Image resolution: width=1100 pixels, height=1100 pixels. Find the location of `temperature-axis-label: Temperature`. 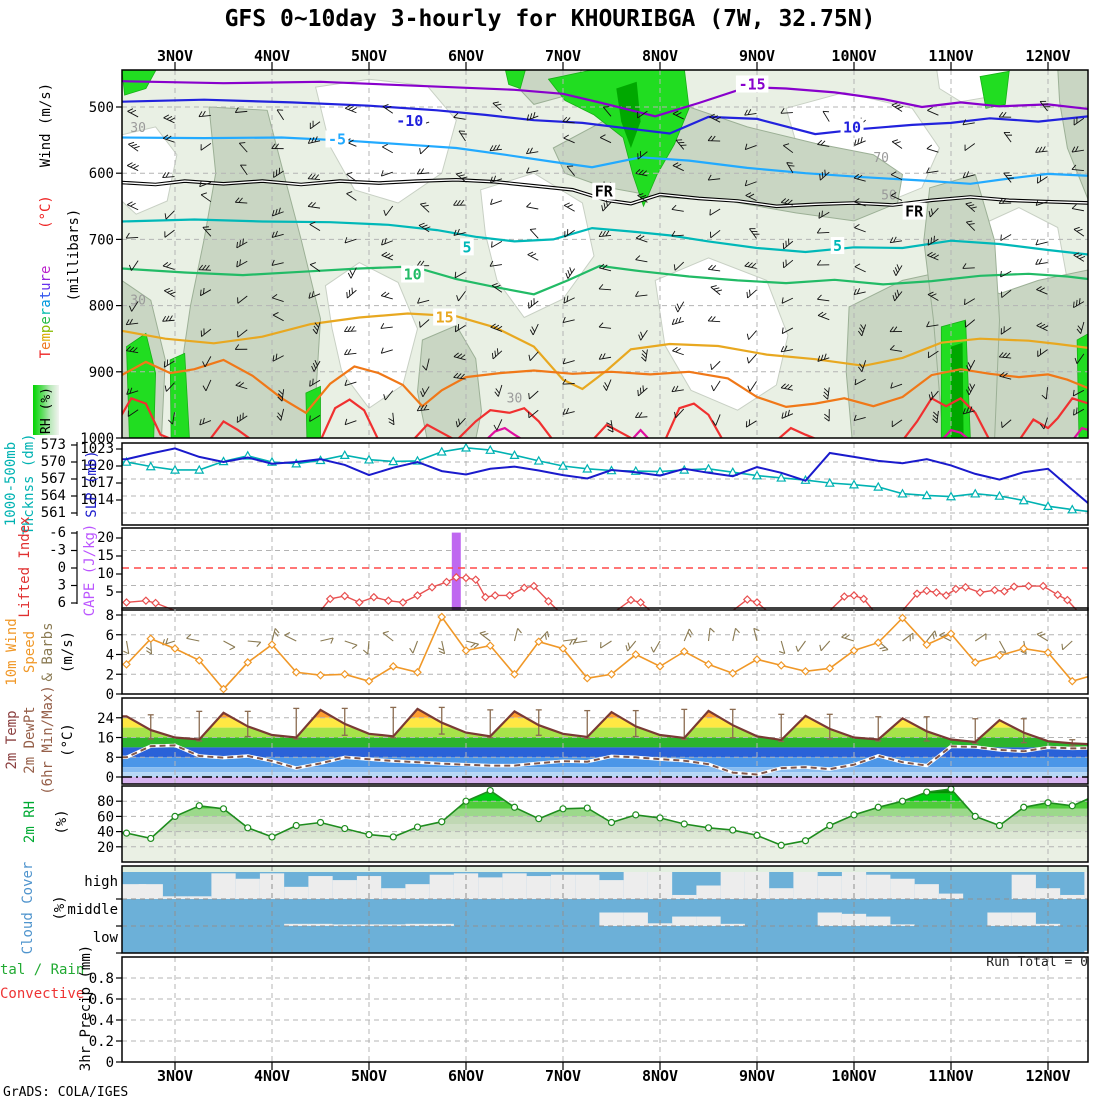

temperature-axis-label: Temperature is located at coordinates (46, 312).